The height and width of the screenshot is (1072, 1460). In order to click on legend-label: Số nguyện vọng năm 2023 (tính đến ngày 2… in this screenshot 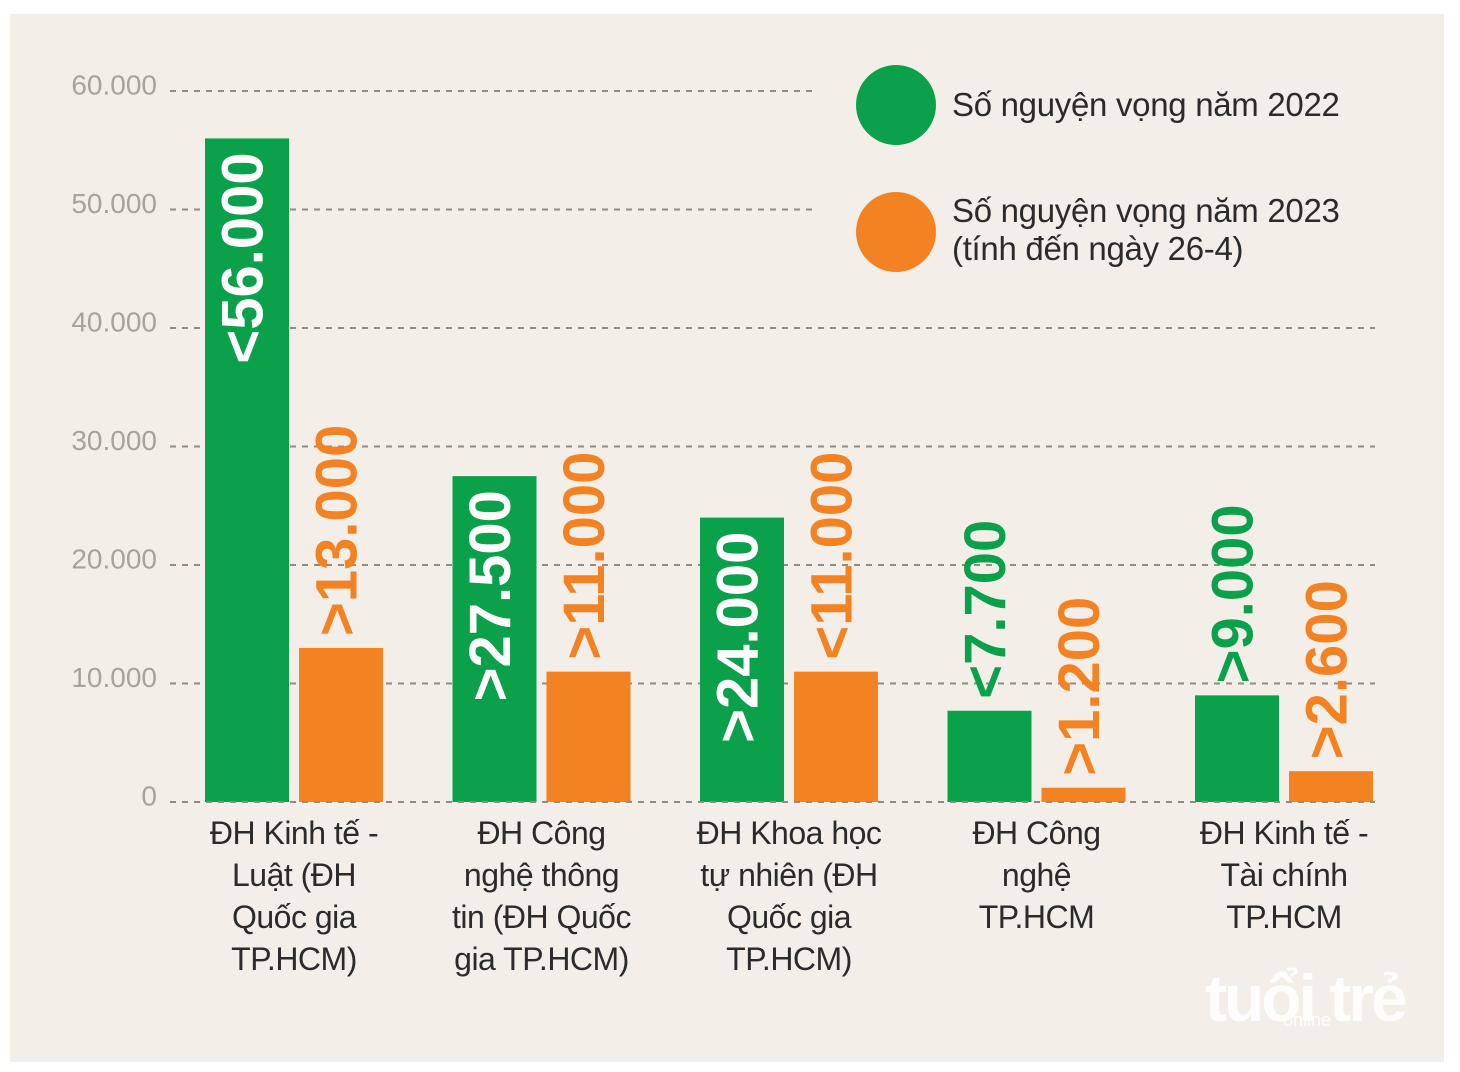, I will do `click(1146, 229)`.